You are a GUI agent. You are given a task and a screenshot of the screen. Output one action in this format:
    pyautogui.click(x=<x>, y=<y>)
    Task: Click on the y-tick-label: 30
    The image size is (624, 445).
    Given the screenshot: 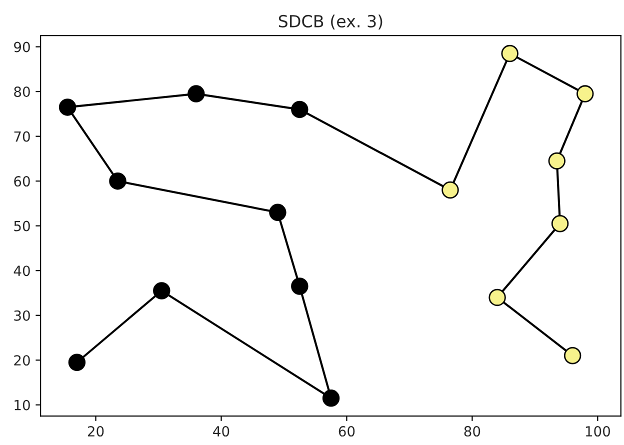 What is the action you would take?
    pyautogui.click(x=22, y=315)
    